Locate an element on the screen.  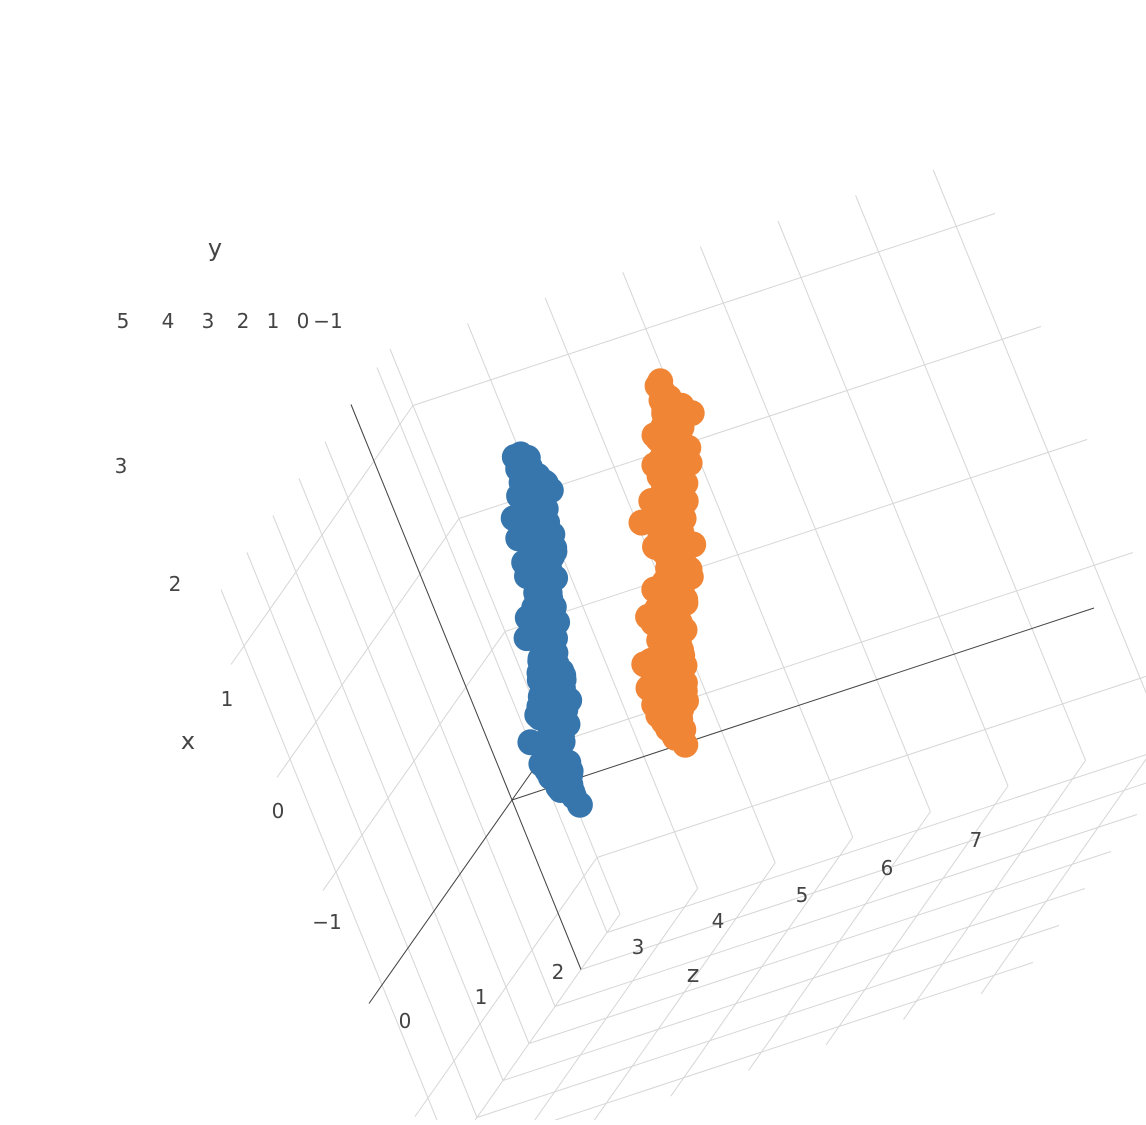
y-tick-label: 4 is located at coordinates (168, 321).